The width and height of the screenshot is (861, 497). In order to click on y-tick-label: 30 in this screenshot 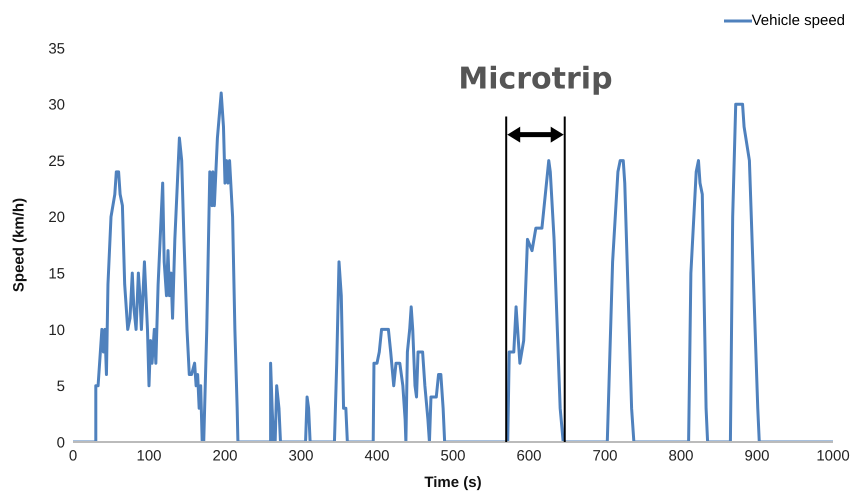, I will do `click(56, 105)`.